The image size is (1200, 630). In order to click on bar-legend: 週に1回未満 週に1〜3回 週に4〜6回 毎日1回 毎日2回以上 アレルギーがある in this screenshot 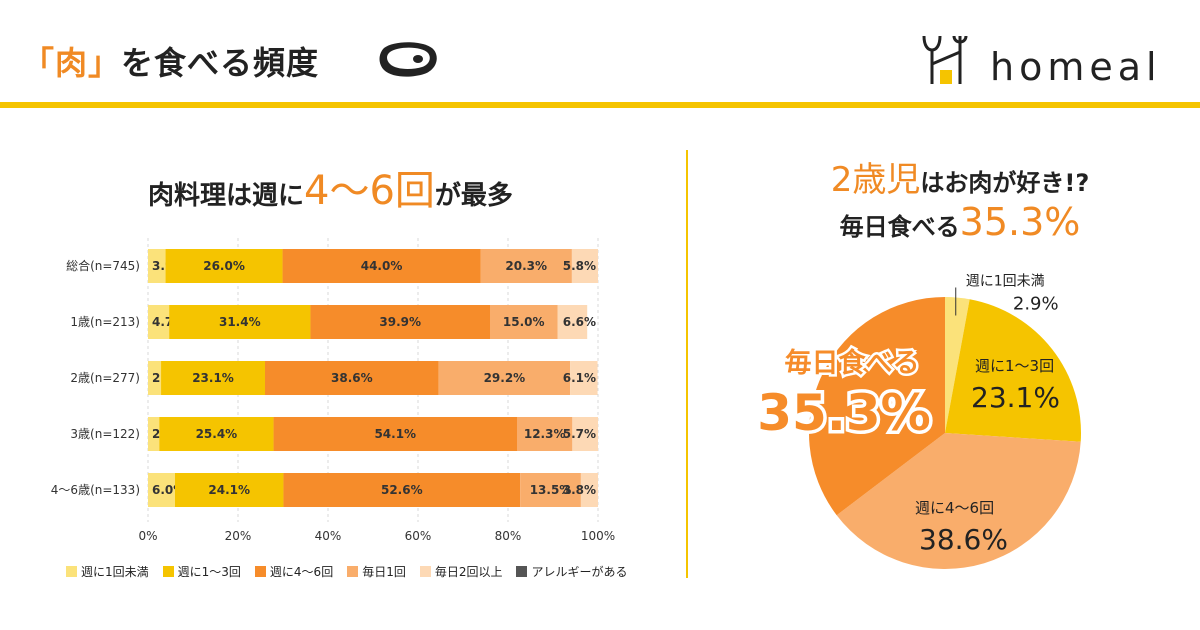, I will do `click(347, 571)`.